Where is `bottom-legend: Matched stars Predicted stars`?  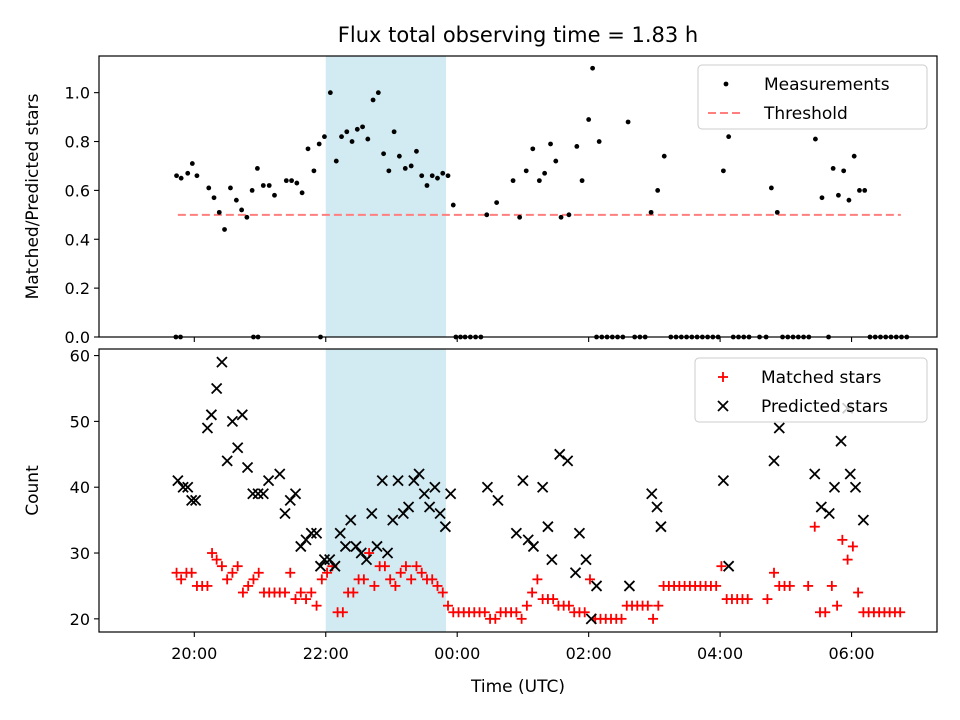
bottom-legend: Matched stars Predicted stars is located at coordinates (811, 390).